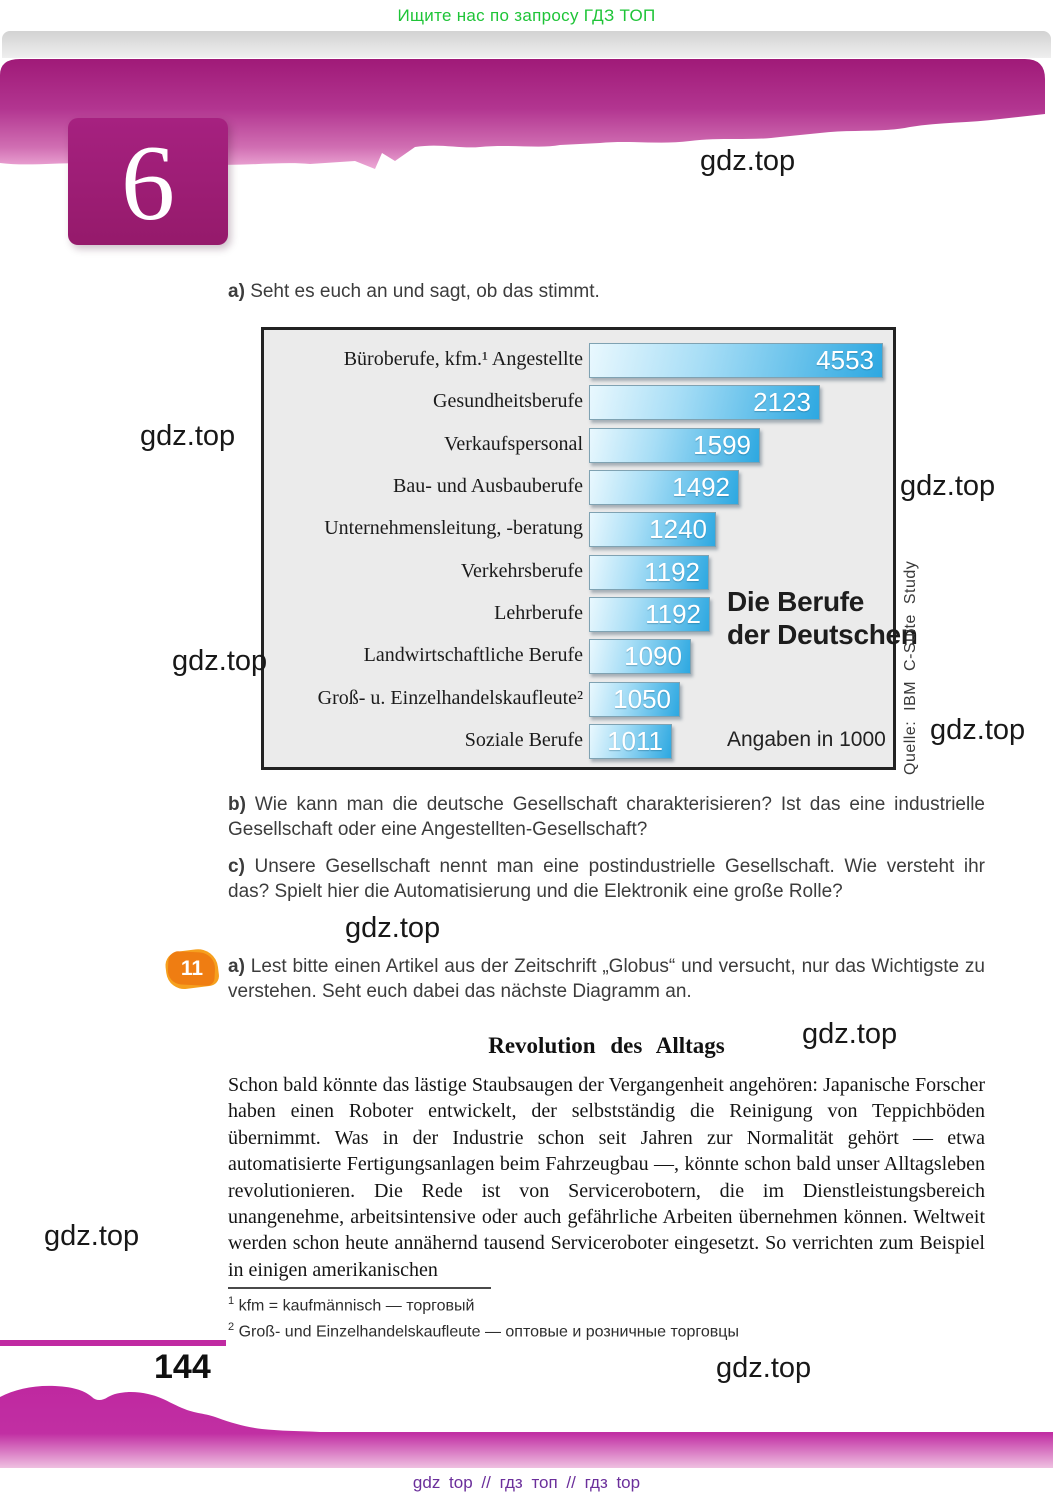  I want to click on chart-unit-note: Angaben in 1000, so click(806, 739).